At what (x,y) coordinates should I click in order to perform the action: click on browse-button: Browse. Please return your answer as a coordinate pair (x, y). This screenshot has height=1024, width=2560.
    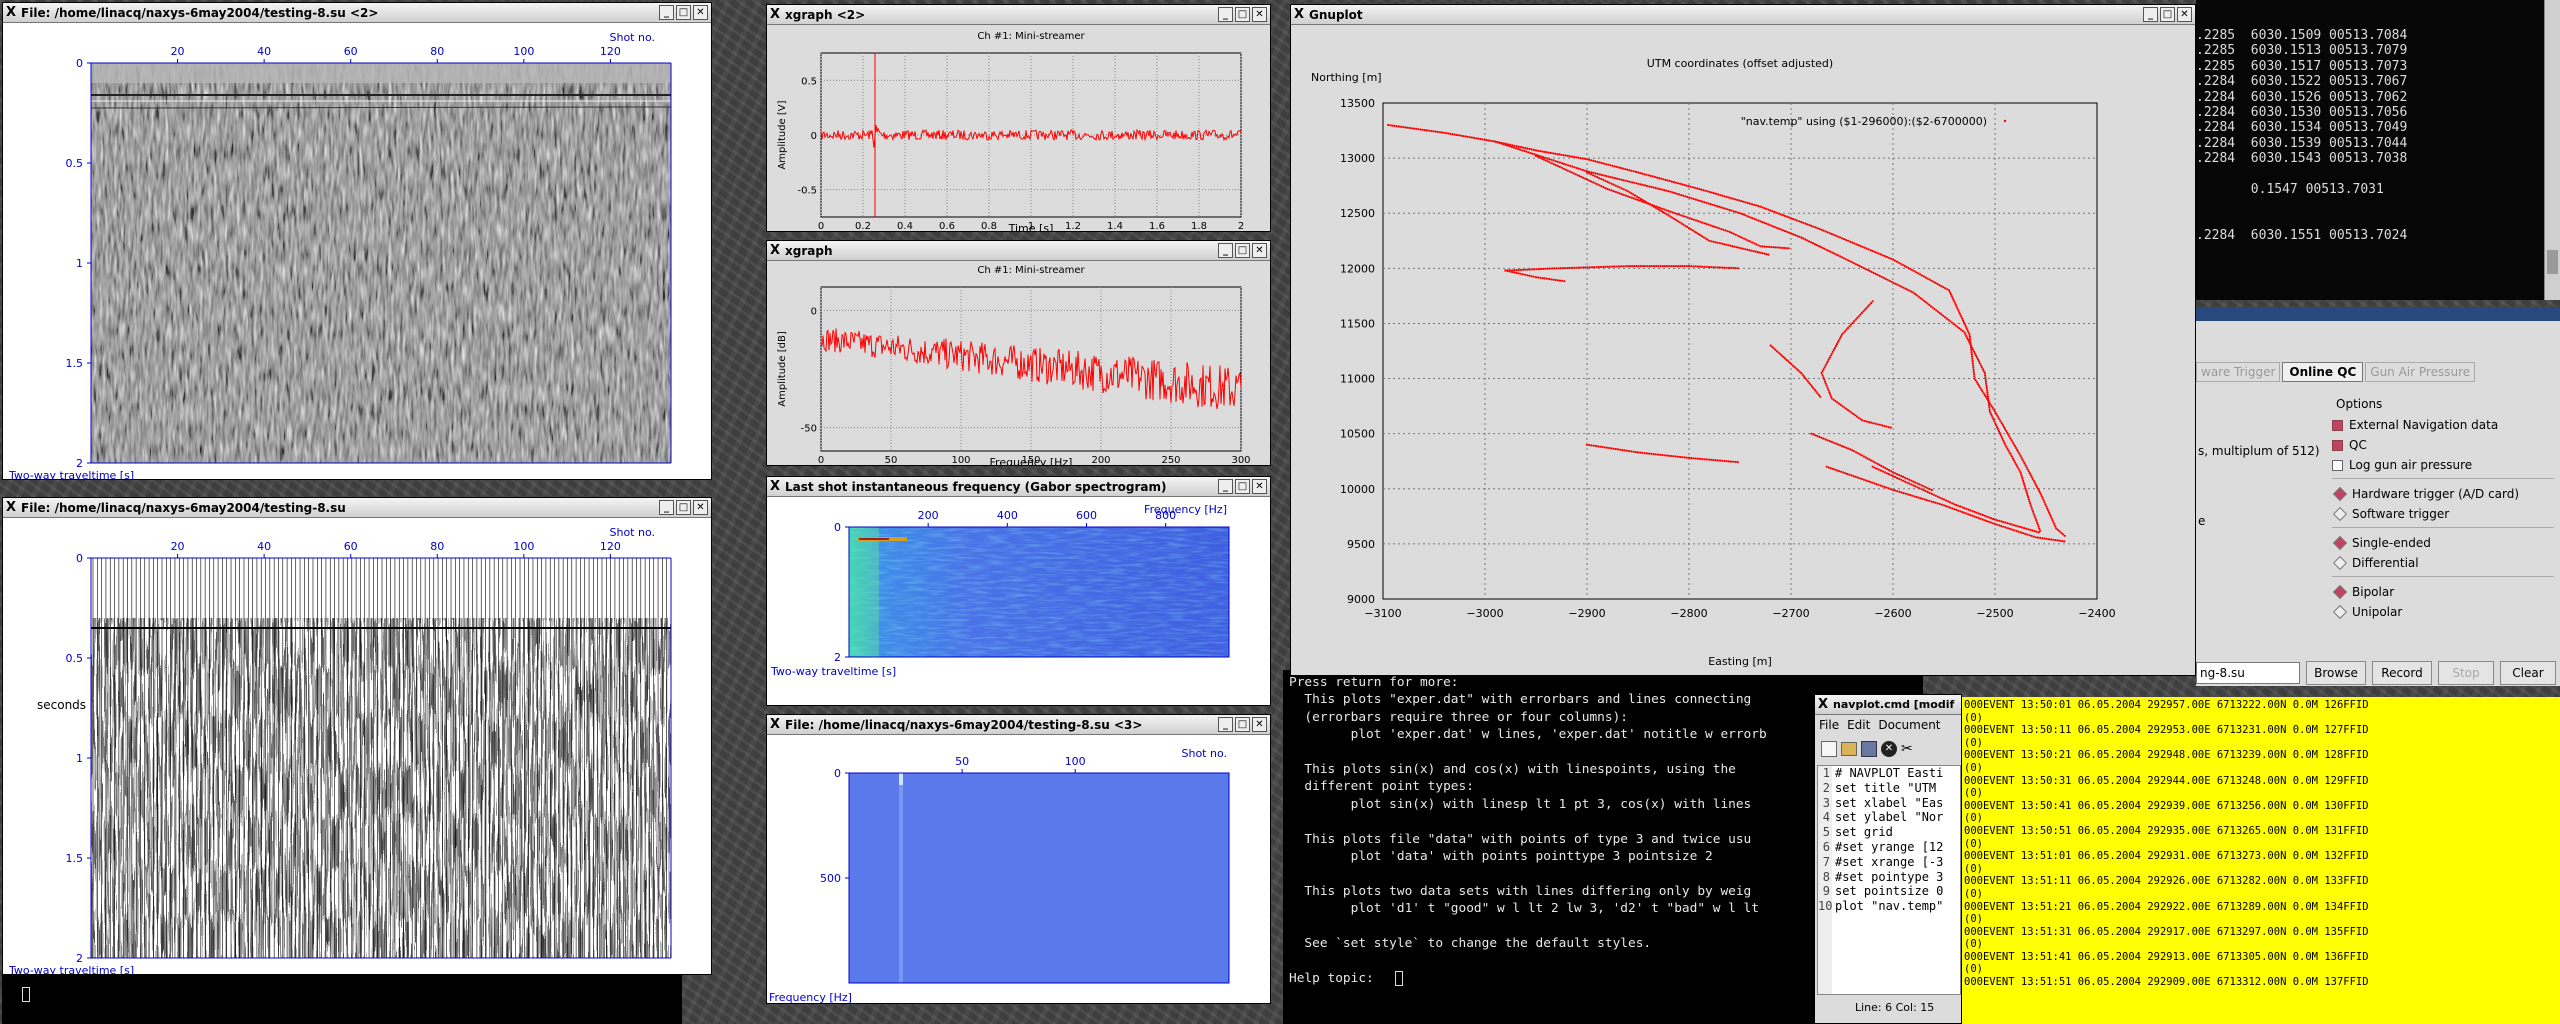
    Looking at the image, I should click on (2336, 673).